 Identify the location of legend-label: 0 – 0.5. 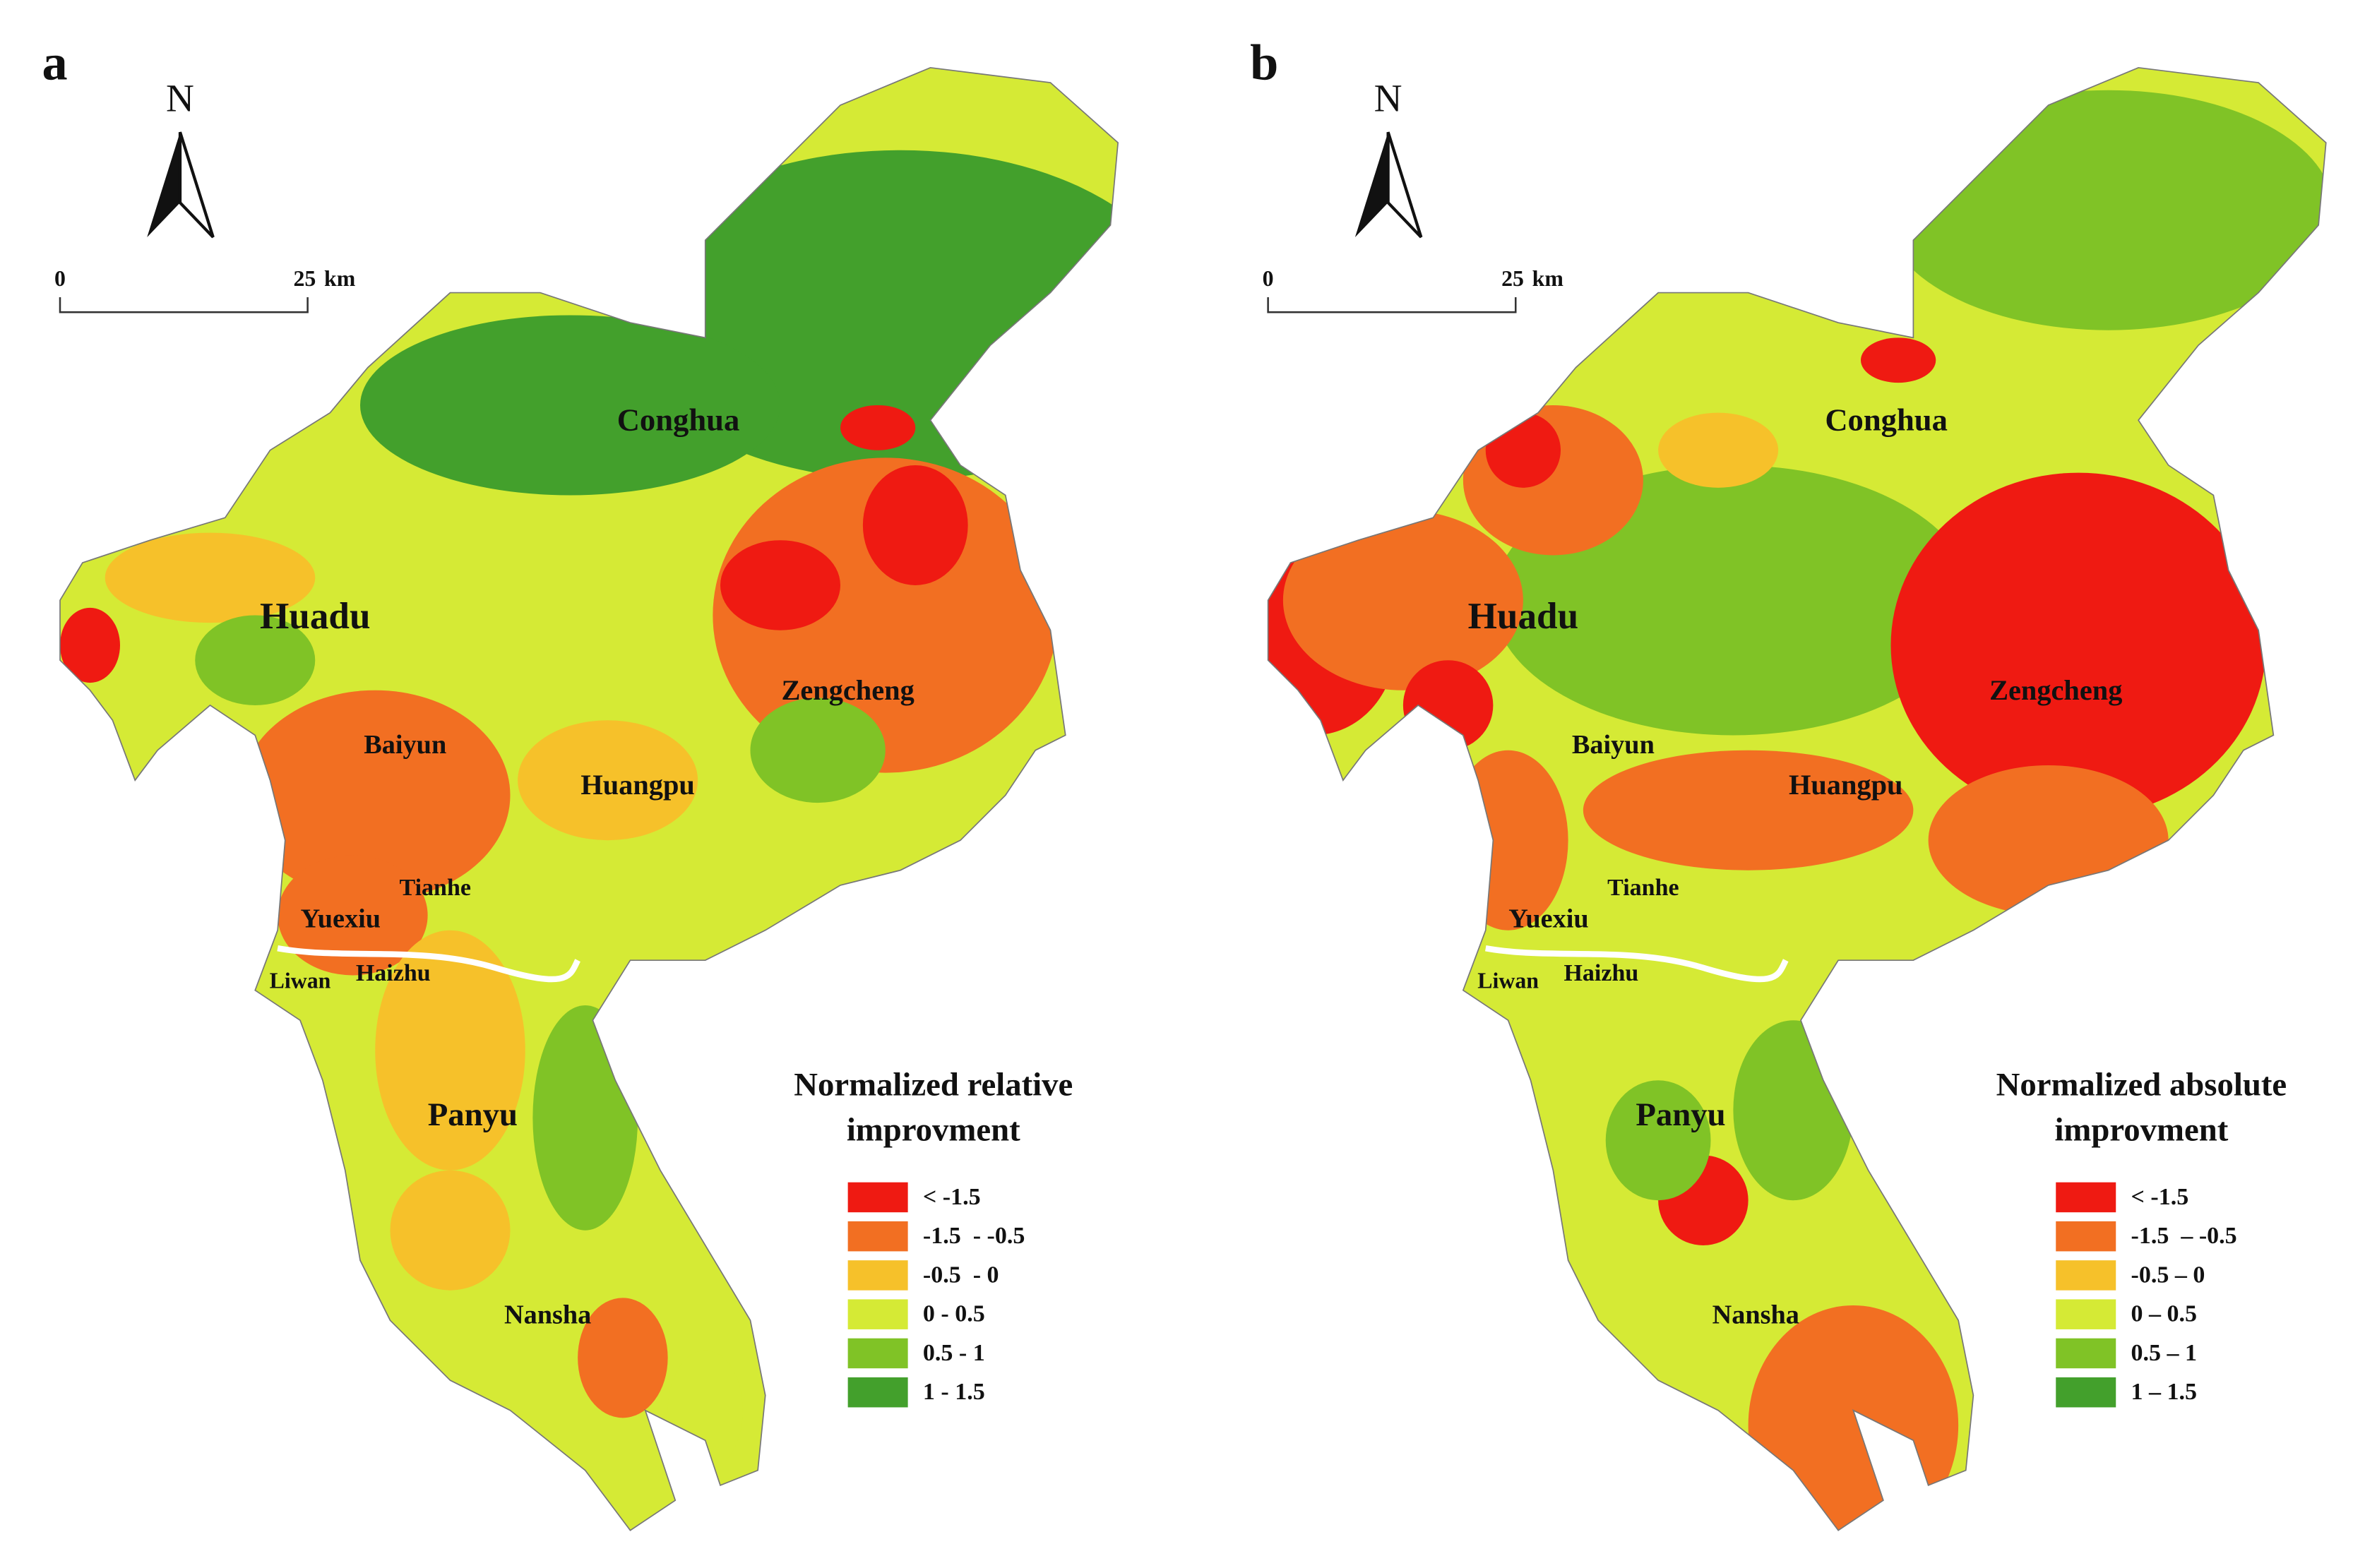
(2164, 1314).